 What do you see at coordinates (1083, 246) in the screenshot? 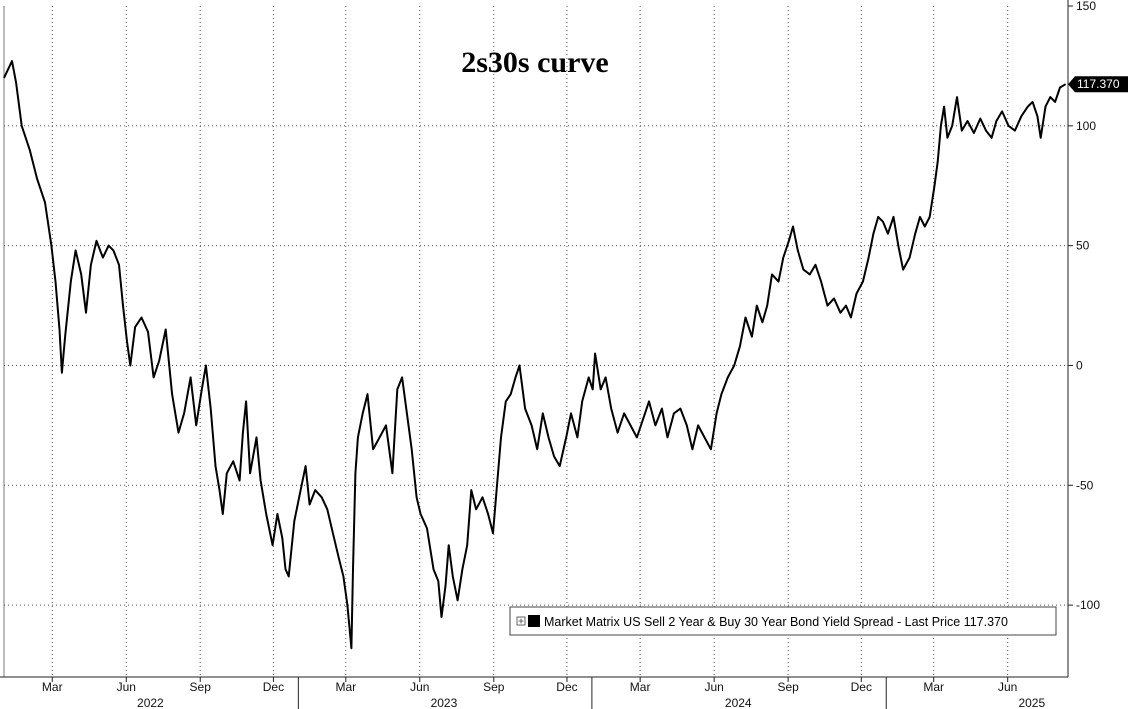
I see `y-tick-label: 50` at bounding box center [1083, 246].